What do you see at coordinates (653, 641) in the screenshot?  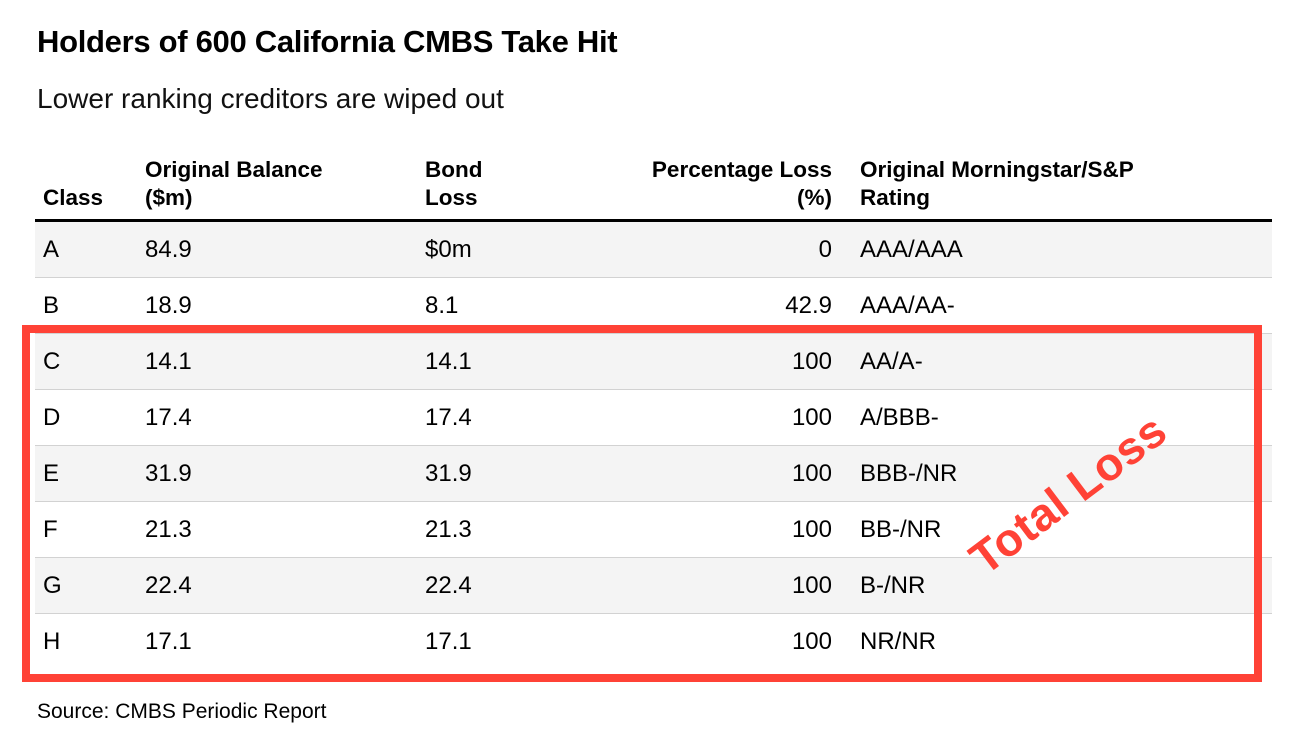 I see `table-row: H 17.1 17.1 100 NR/NR` at bounding box center [653, 641].